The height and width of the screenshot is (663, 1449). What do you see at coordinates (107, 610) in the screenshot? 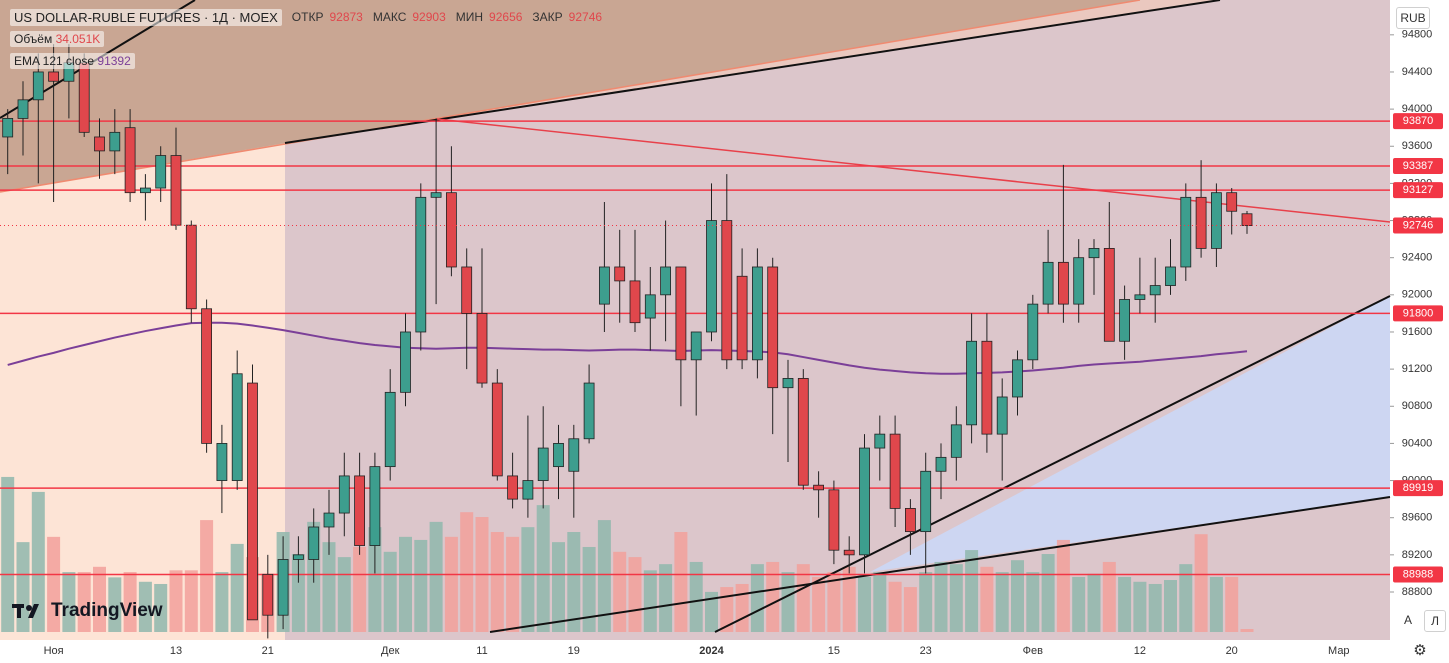
I see `logo-text: TradingView` at bounding box center [107, 610].